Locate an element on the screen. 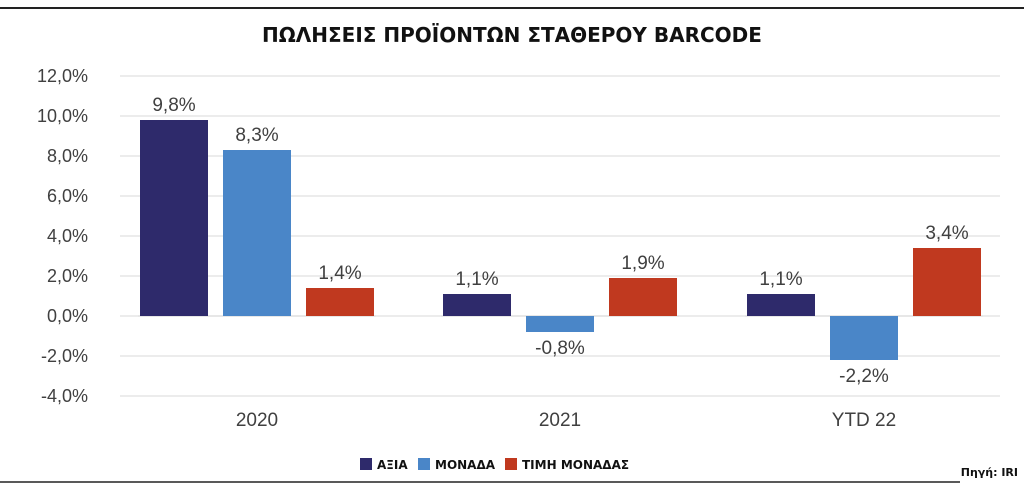 The height and width of the screenshot is (485, 1024). x-category-label: YTD 22 is located at coordinates (864, 420).